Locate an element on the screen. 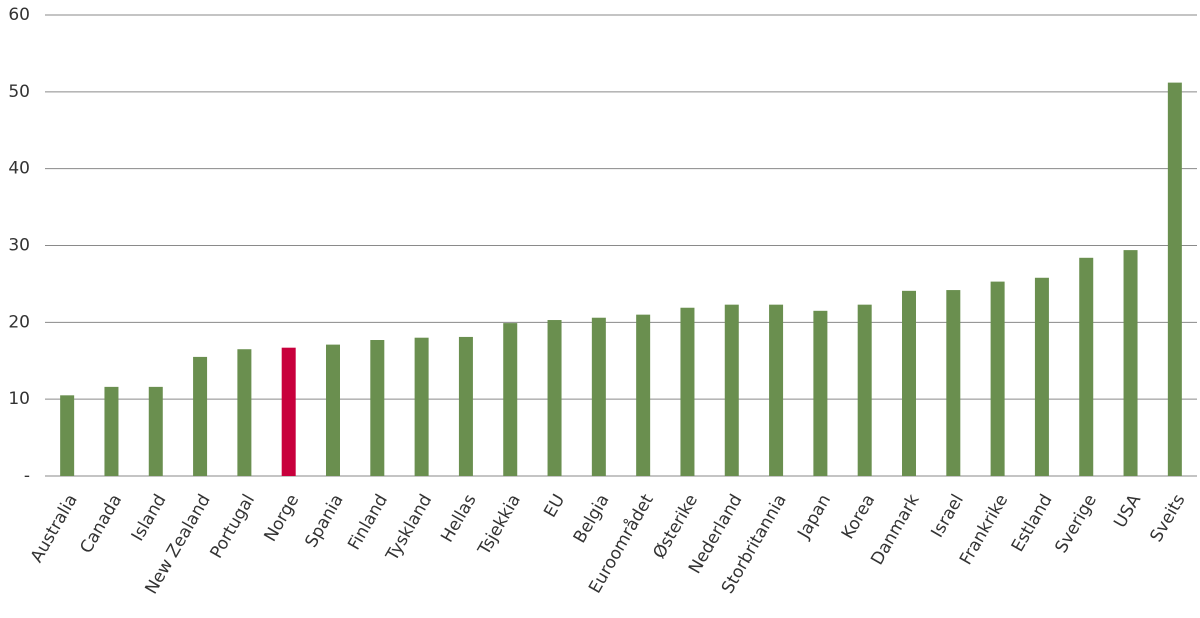 The image size is (1200, 618). y-tick-label: 10 is located at coordinates (19, 399).